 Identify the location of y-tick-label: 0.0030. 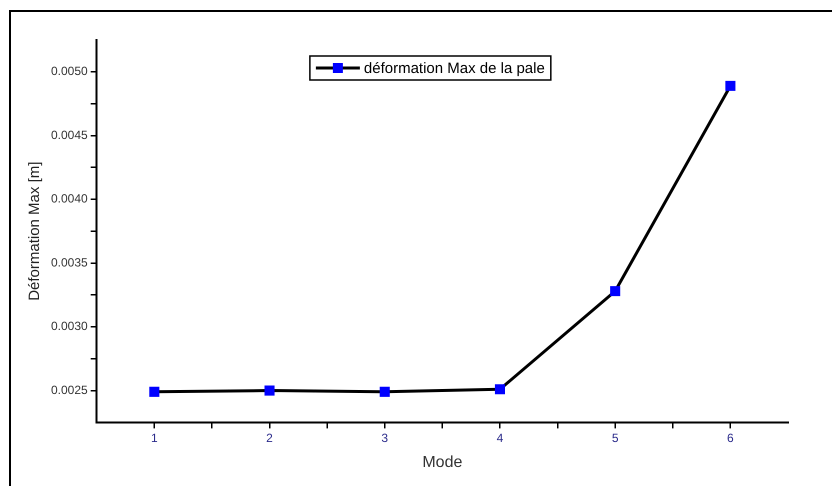
(69, 326).